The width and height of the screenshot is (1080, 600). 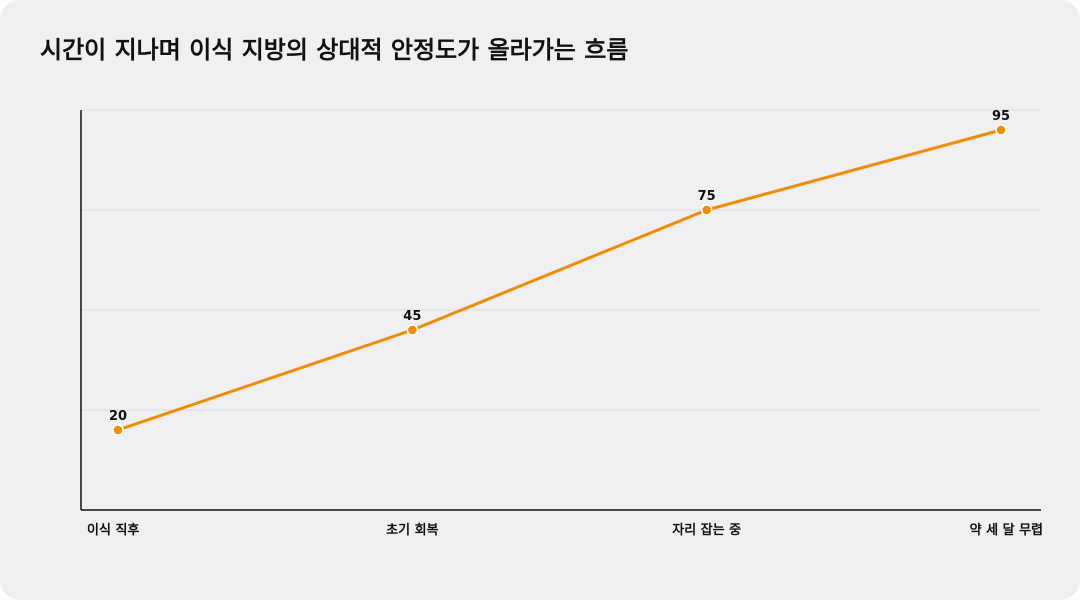 What do you see at coordinates (1001, 116) in the screenshot?
I see `data-label: 95` at bounding box center [1001, 116].